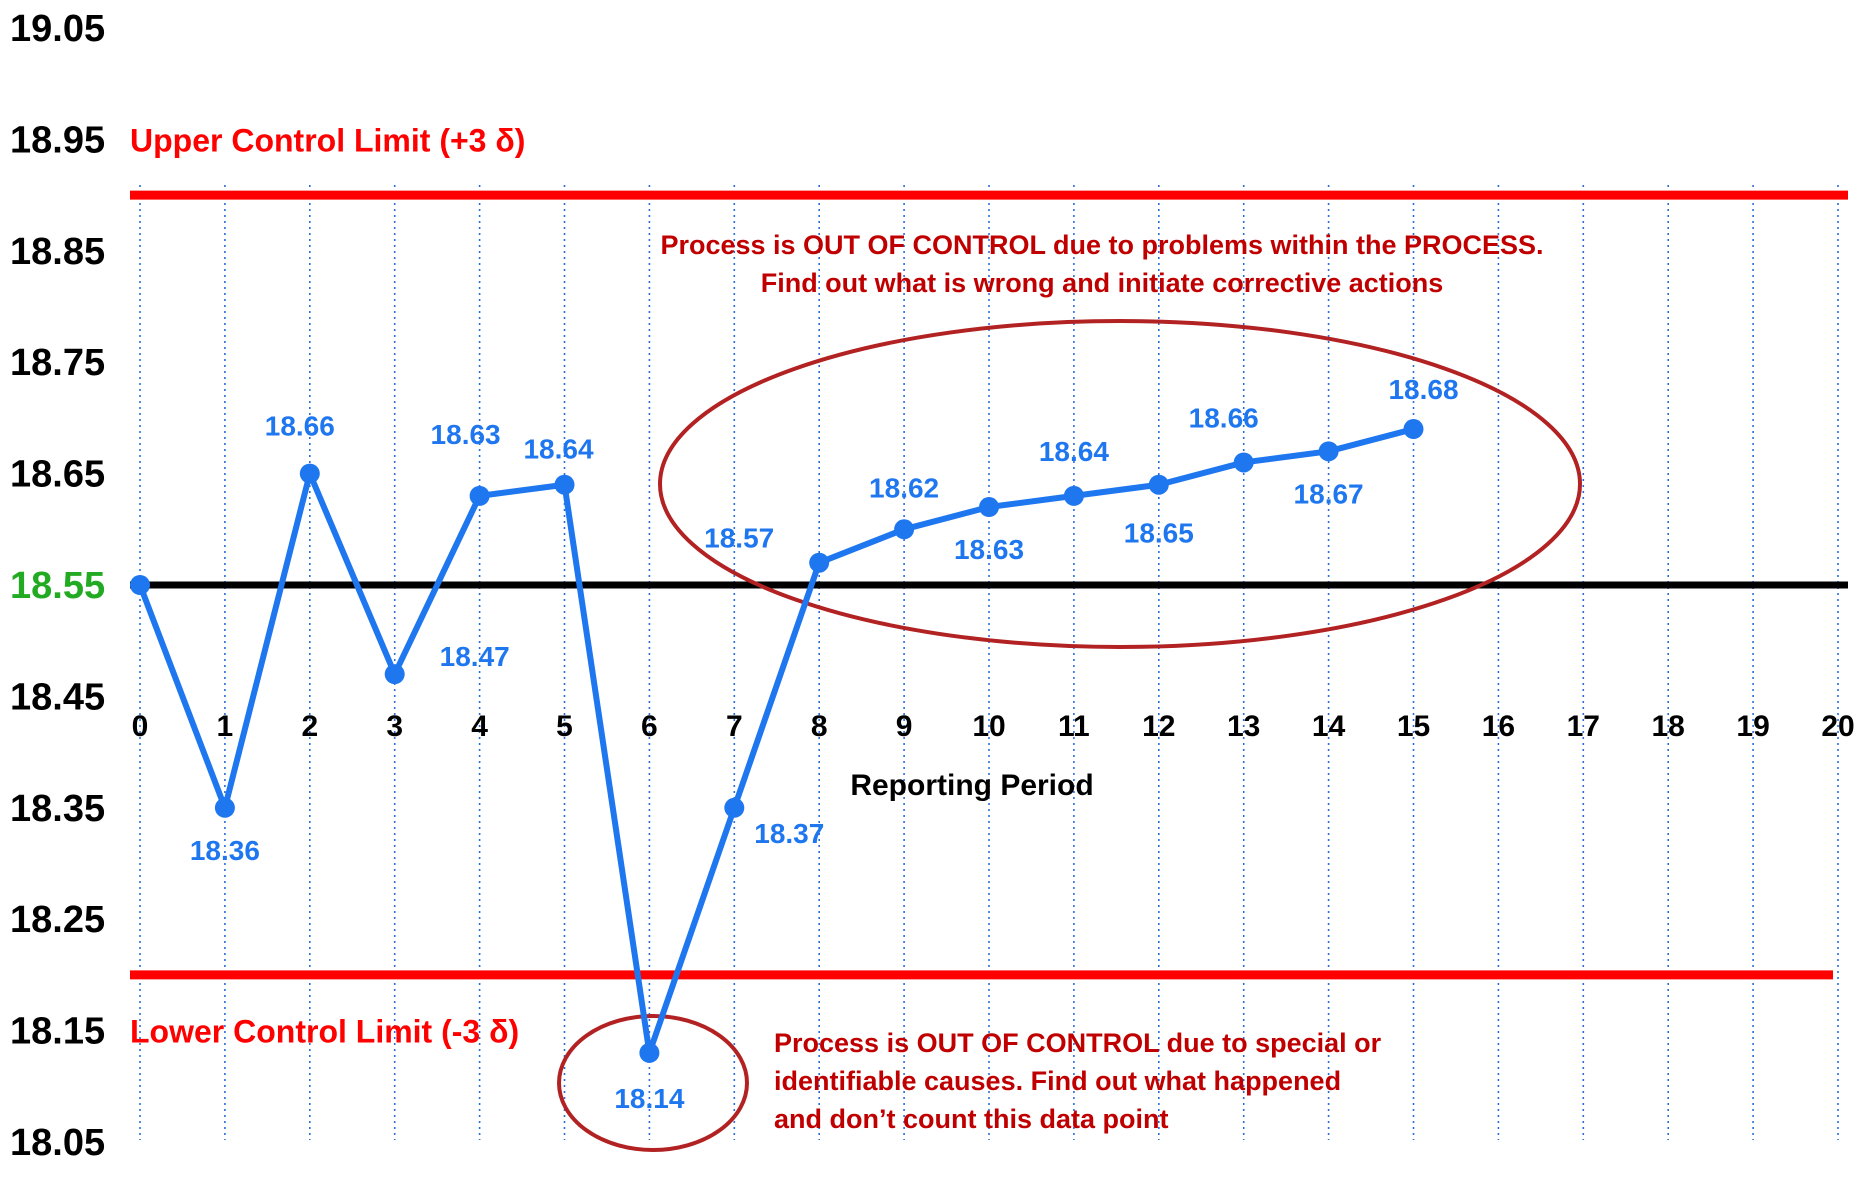 The height and width of the screenshot is (1179, 1858). I want to click on y-tick-label: 18.45, so click(57, 697).